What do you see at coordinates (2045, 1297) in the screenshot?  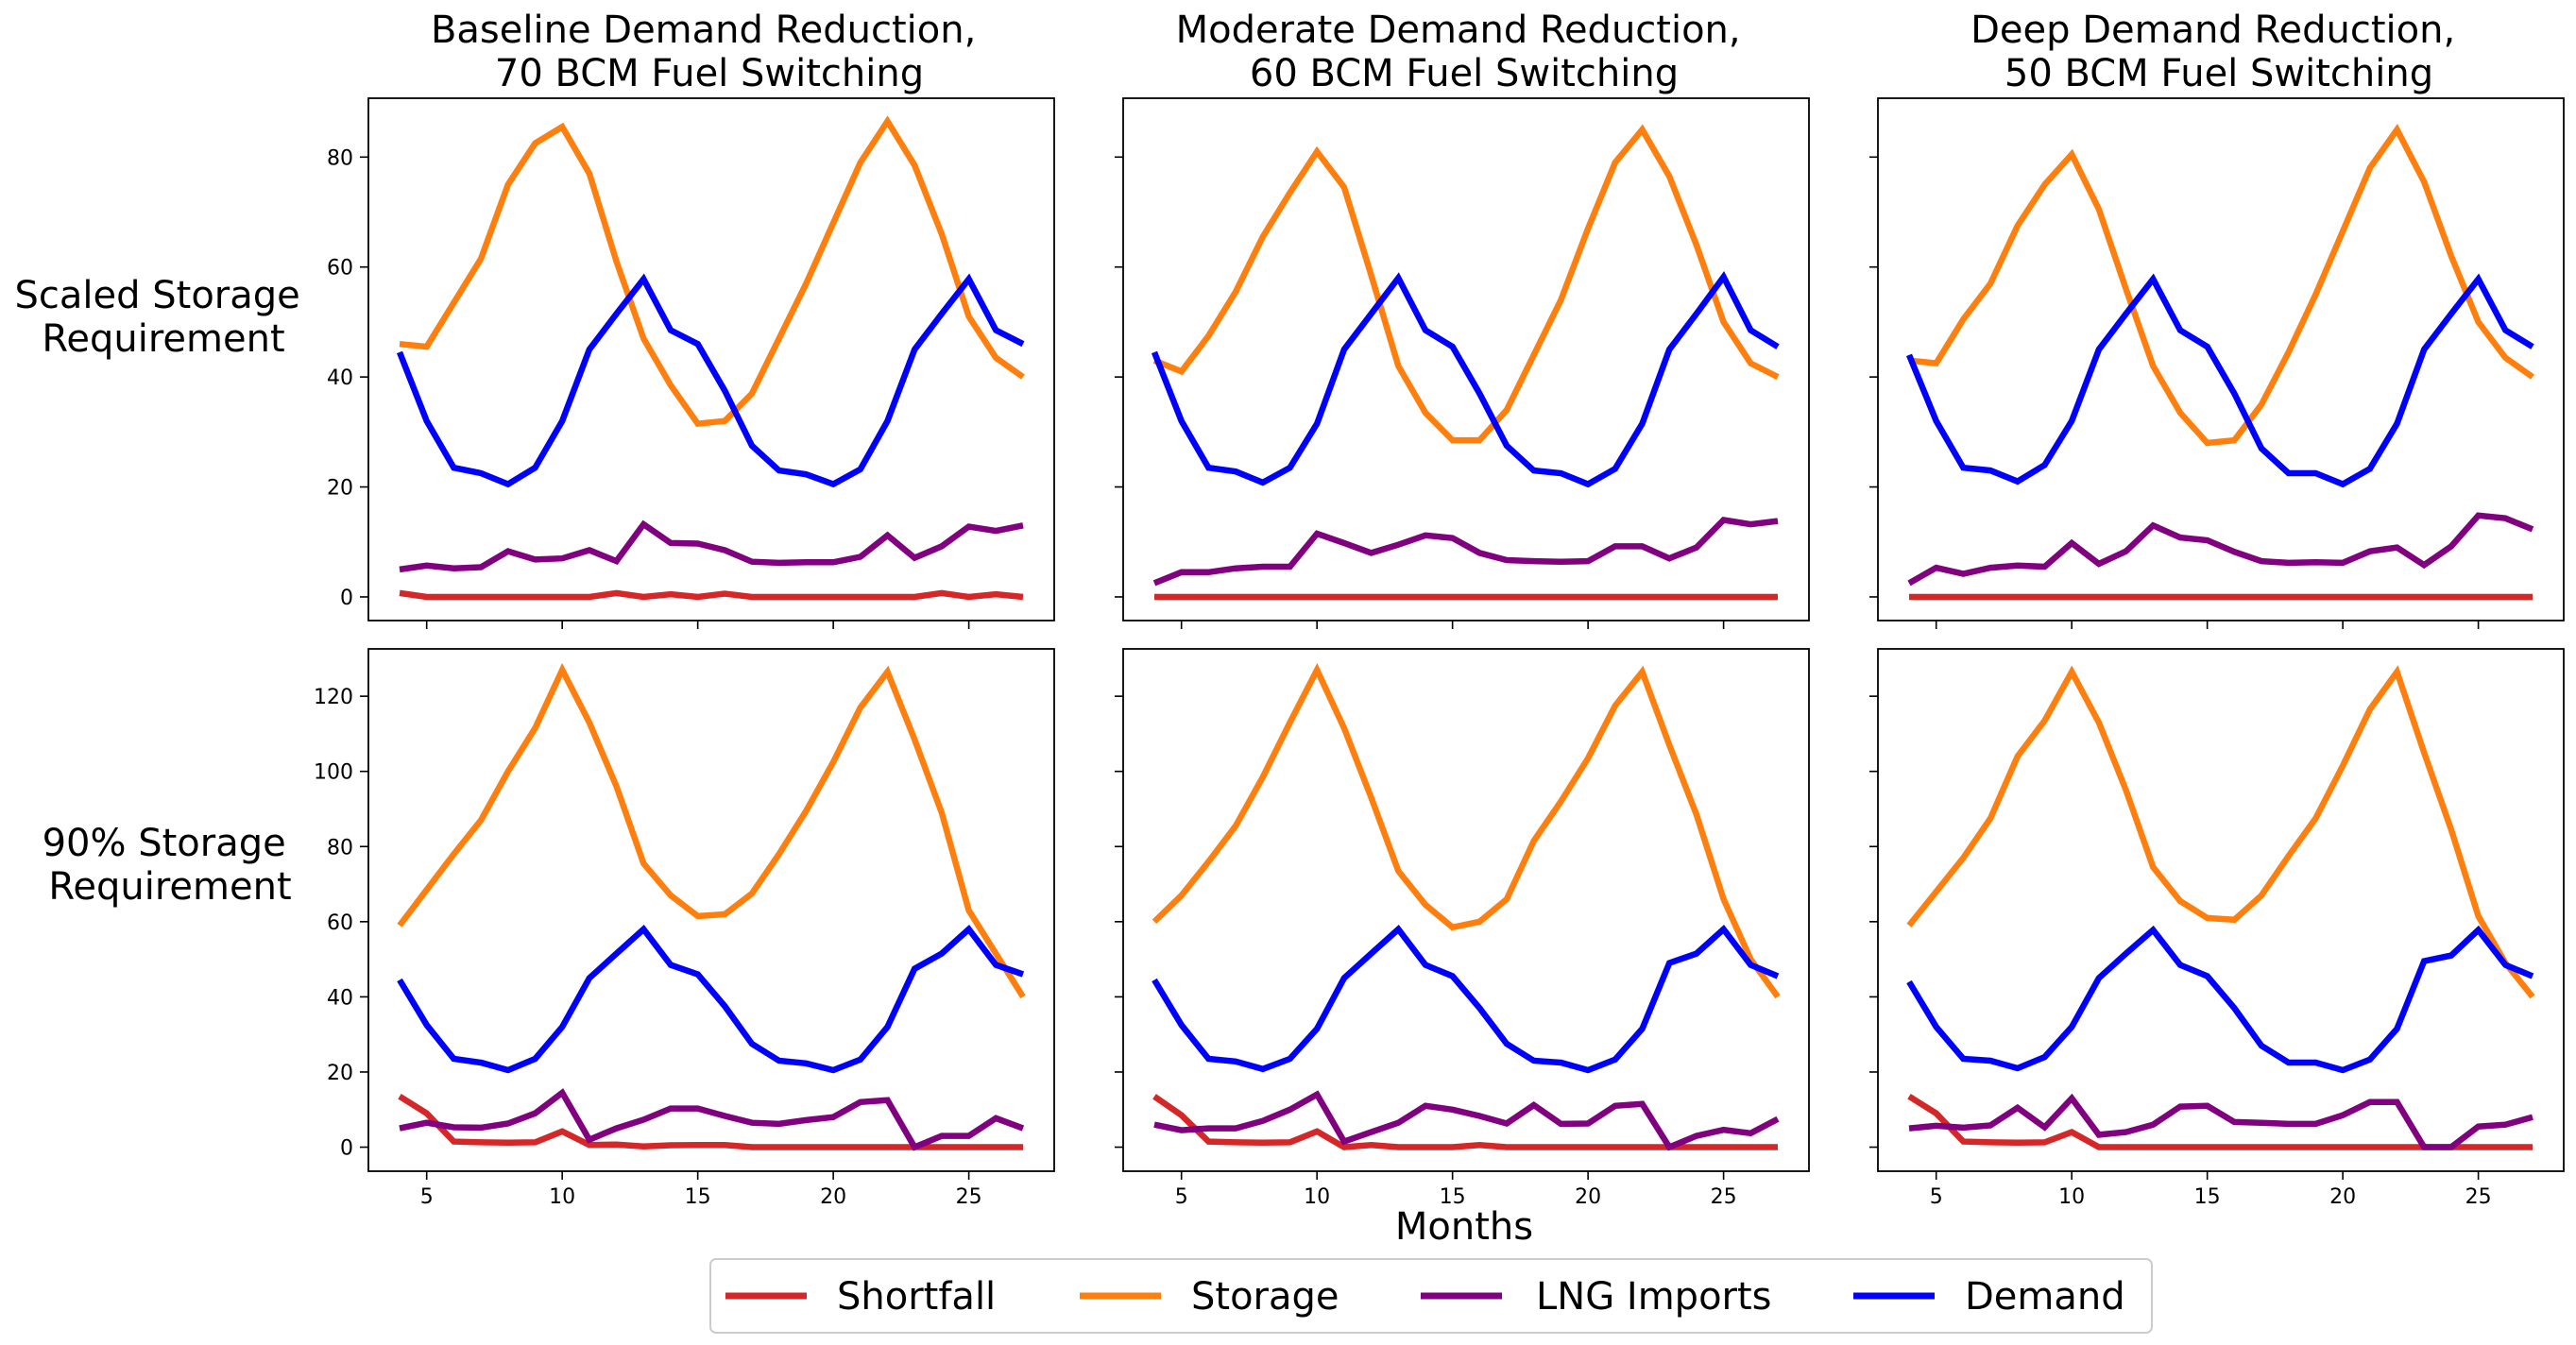 I see `legend-label-demand: Demand` at bounding box center [2045, 1297].